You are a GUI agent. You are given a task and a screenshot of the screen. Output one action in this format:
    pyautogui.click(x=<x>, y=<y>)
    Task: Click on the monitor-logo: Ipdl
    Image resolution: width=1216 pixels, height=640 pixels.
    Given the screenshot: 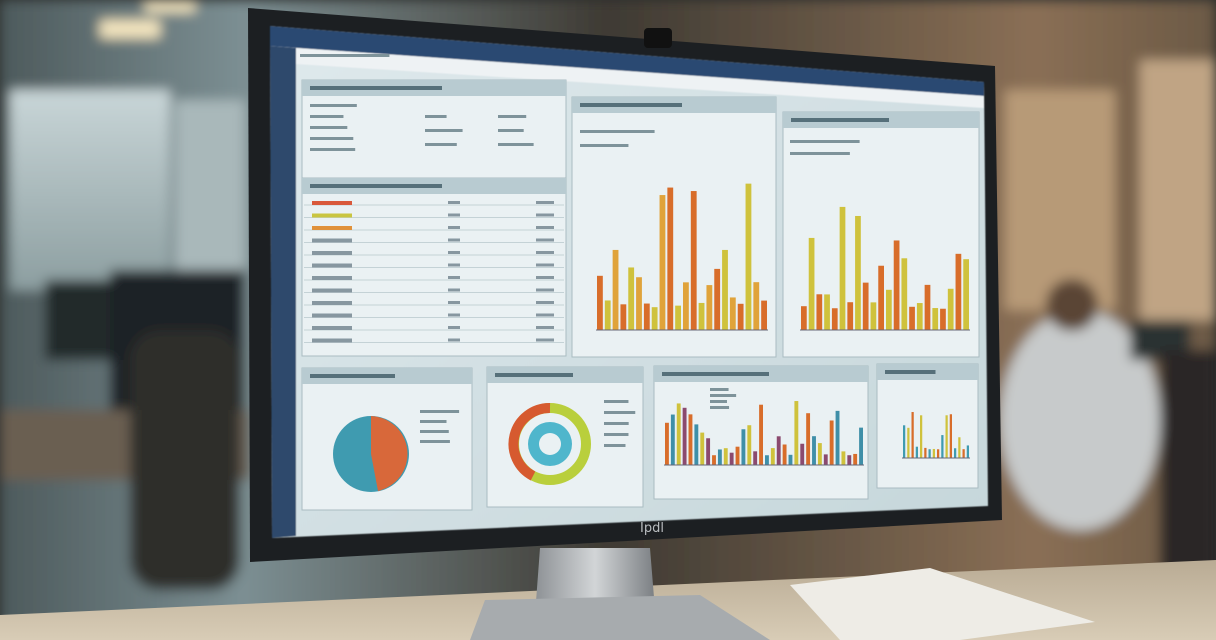 What is the action you would take?
    pyautogui.click(x=652, y=528)
    